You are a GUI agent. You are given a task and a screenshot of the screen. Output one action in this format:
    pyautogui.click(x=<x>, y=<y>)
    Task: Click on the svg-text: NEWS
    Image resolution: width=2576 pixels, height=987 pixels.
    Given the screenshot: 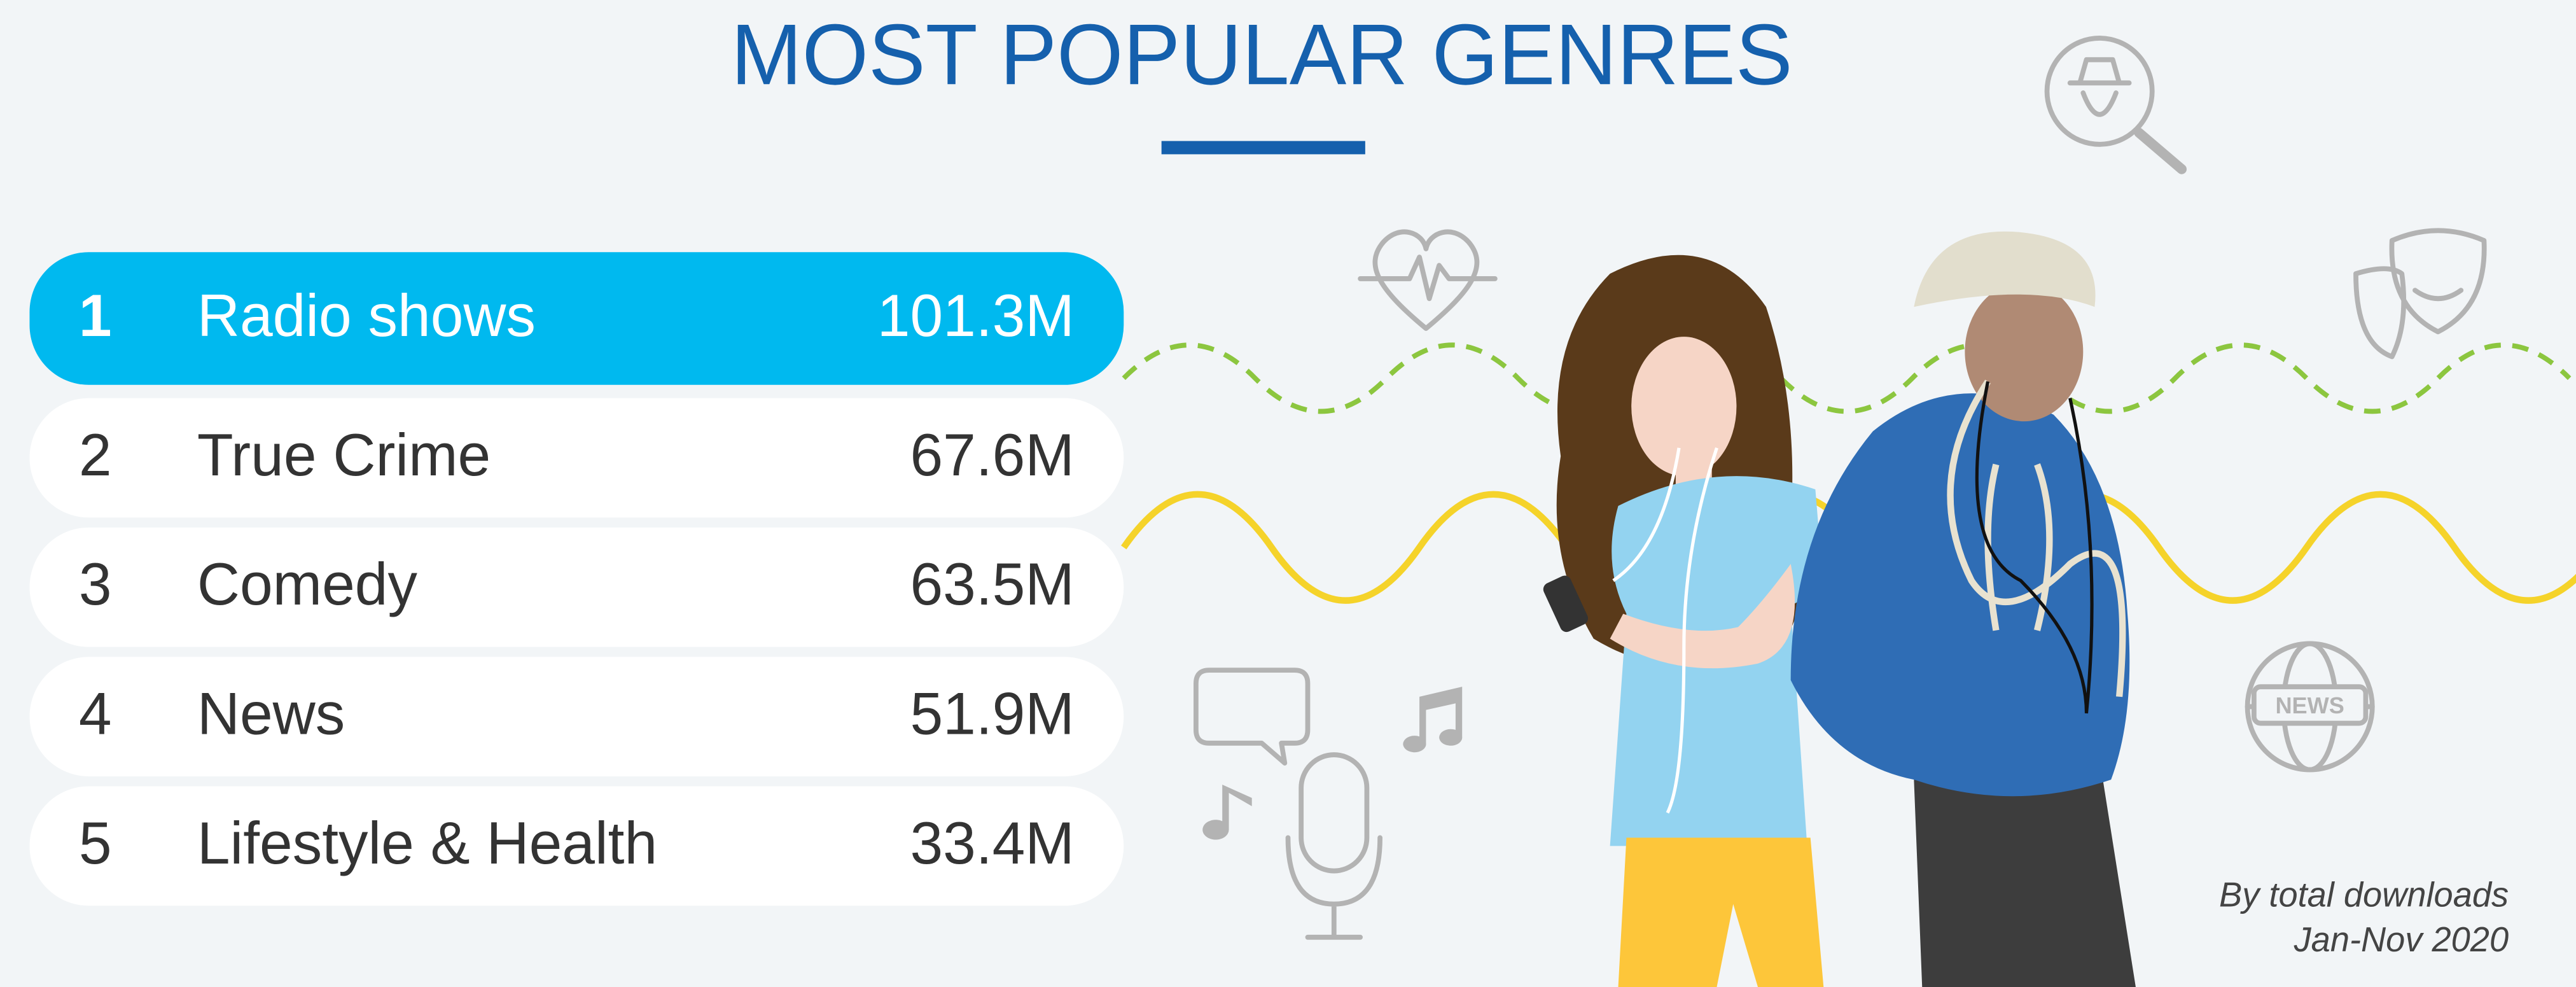 What is the action you would take?
    pyautogui.click(x=2309, y=705)
    